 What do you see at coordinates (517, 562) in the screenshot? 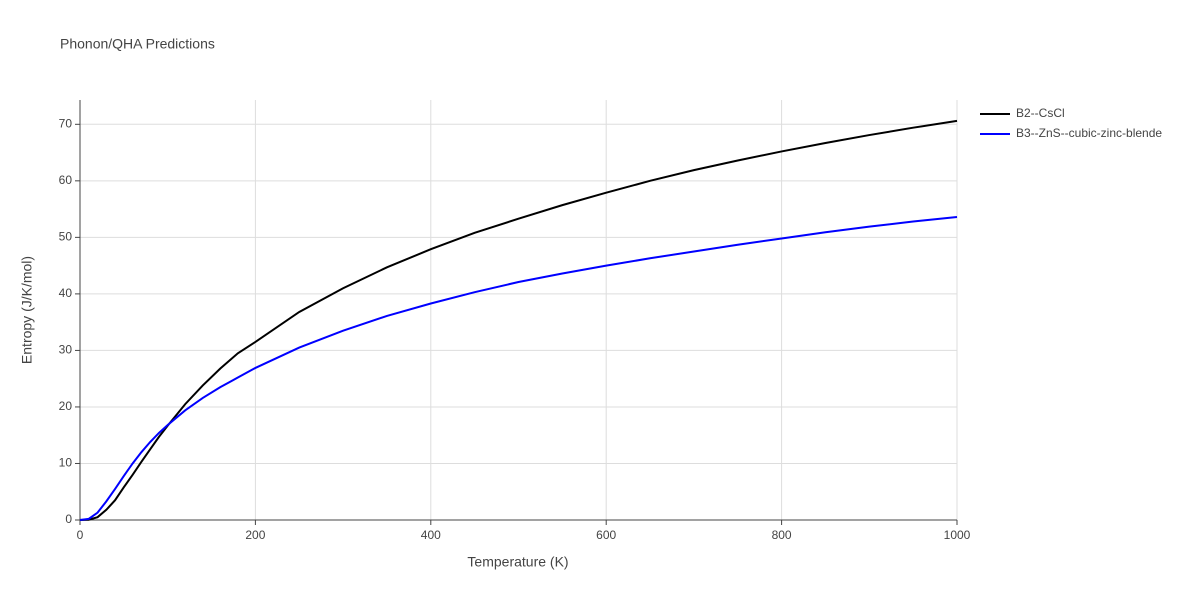
I see `x-axis-label: Temperature (K)` at bounding box center [517, 562].